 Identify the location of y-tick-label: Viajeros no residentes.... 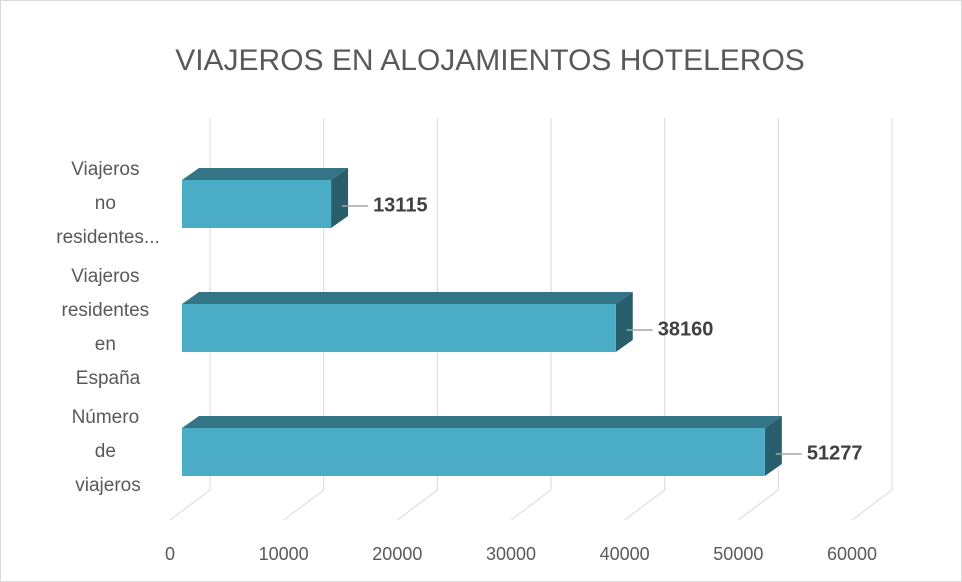
(108, 203).